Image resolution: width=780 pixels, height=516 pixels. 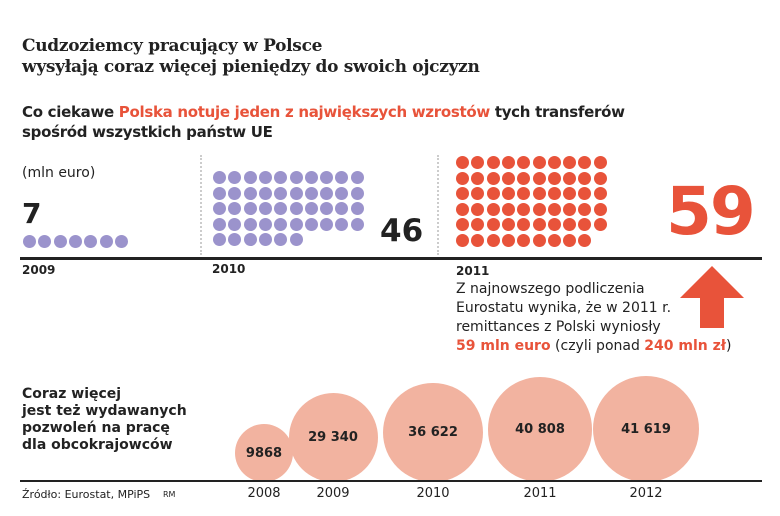 What do you see at coordinates (32, 213) in the screenshot?
I see `value-2009: 7` at bounding box center [32, 213].